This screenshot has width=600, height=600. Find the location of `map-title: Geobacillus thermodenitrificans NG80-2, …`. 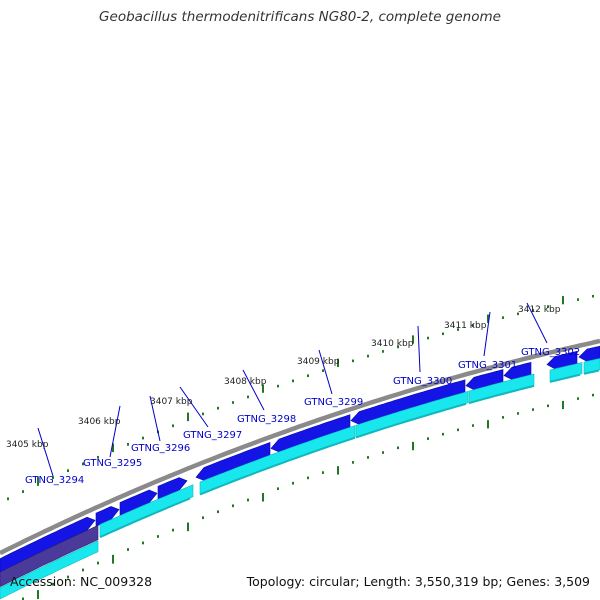

map-title: Geobacillus thermodenitrificans NG80-2, … is located at coordinates (300, 17).